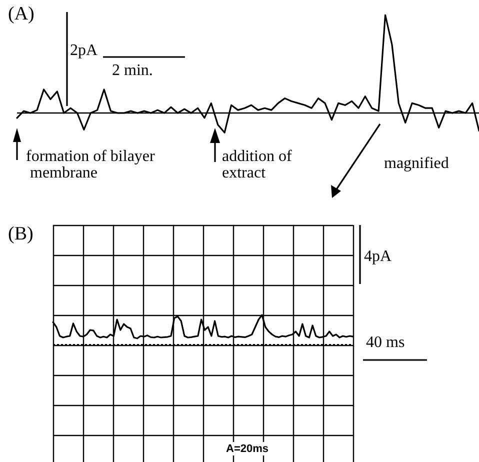  I want to click on annotation: (A), so click(21, 13).